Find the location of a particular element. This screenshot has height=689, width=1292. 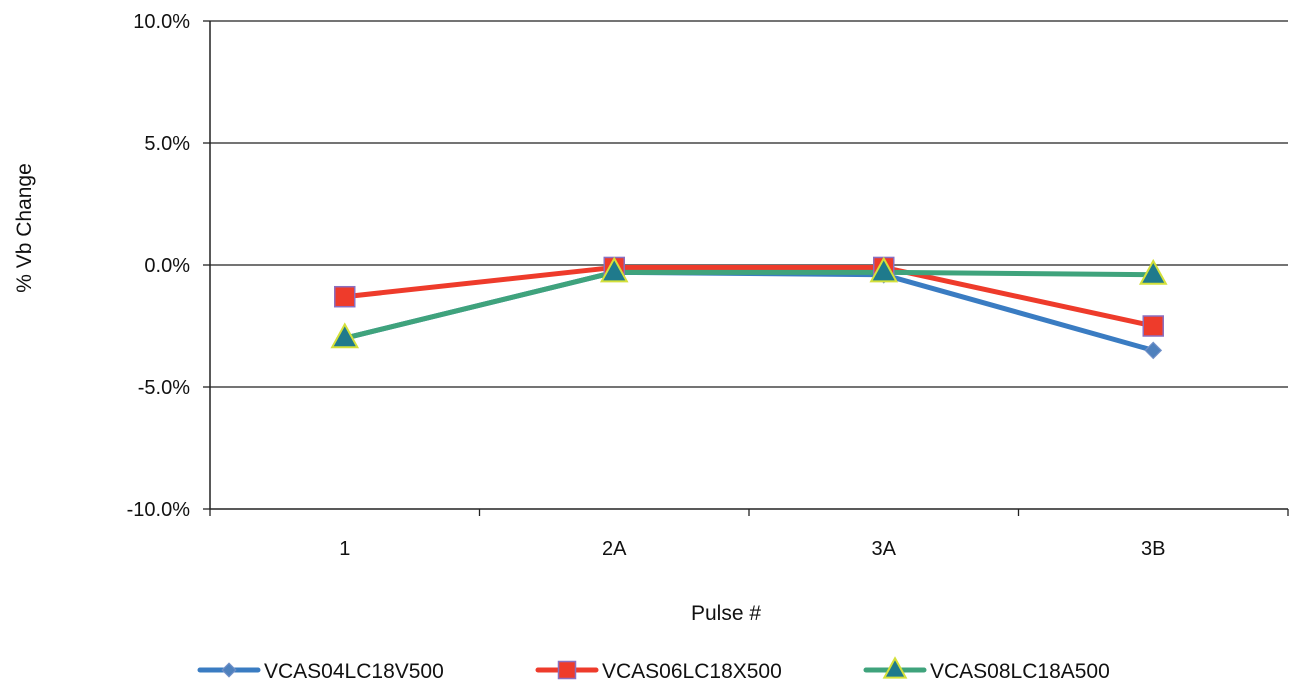

legend-item: VCAS06LC18X500 is located at coordinates (658, 671).